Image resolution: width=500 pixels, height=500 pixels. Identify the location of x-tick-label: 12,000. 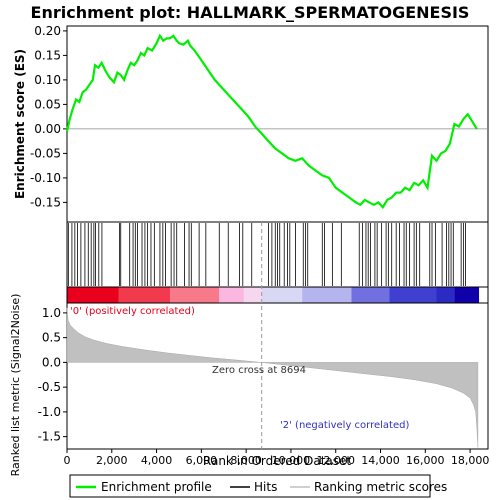
(335, 460).